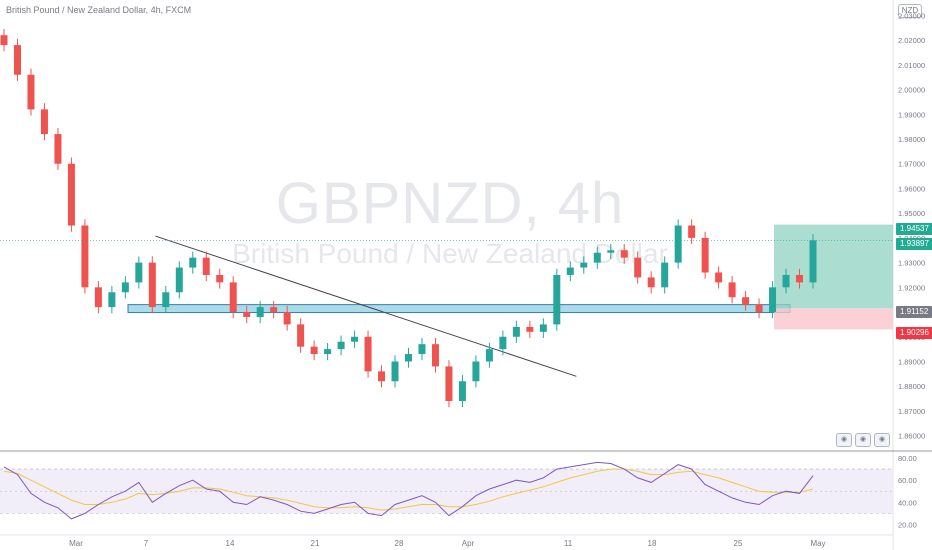 This screenshot has width=932, height=550. I want to click on price-tick-label: 1.92000, so click(911, 287).